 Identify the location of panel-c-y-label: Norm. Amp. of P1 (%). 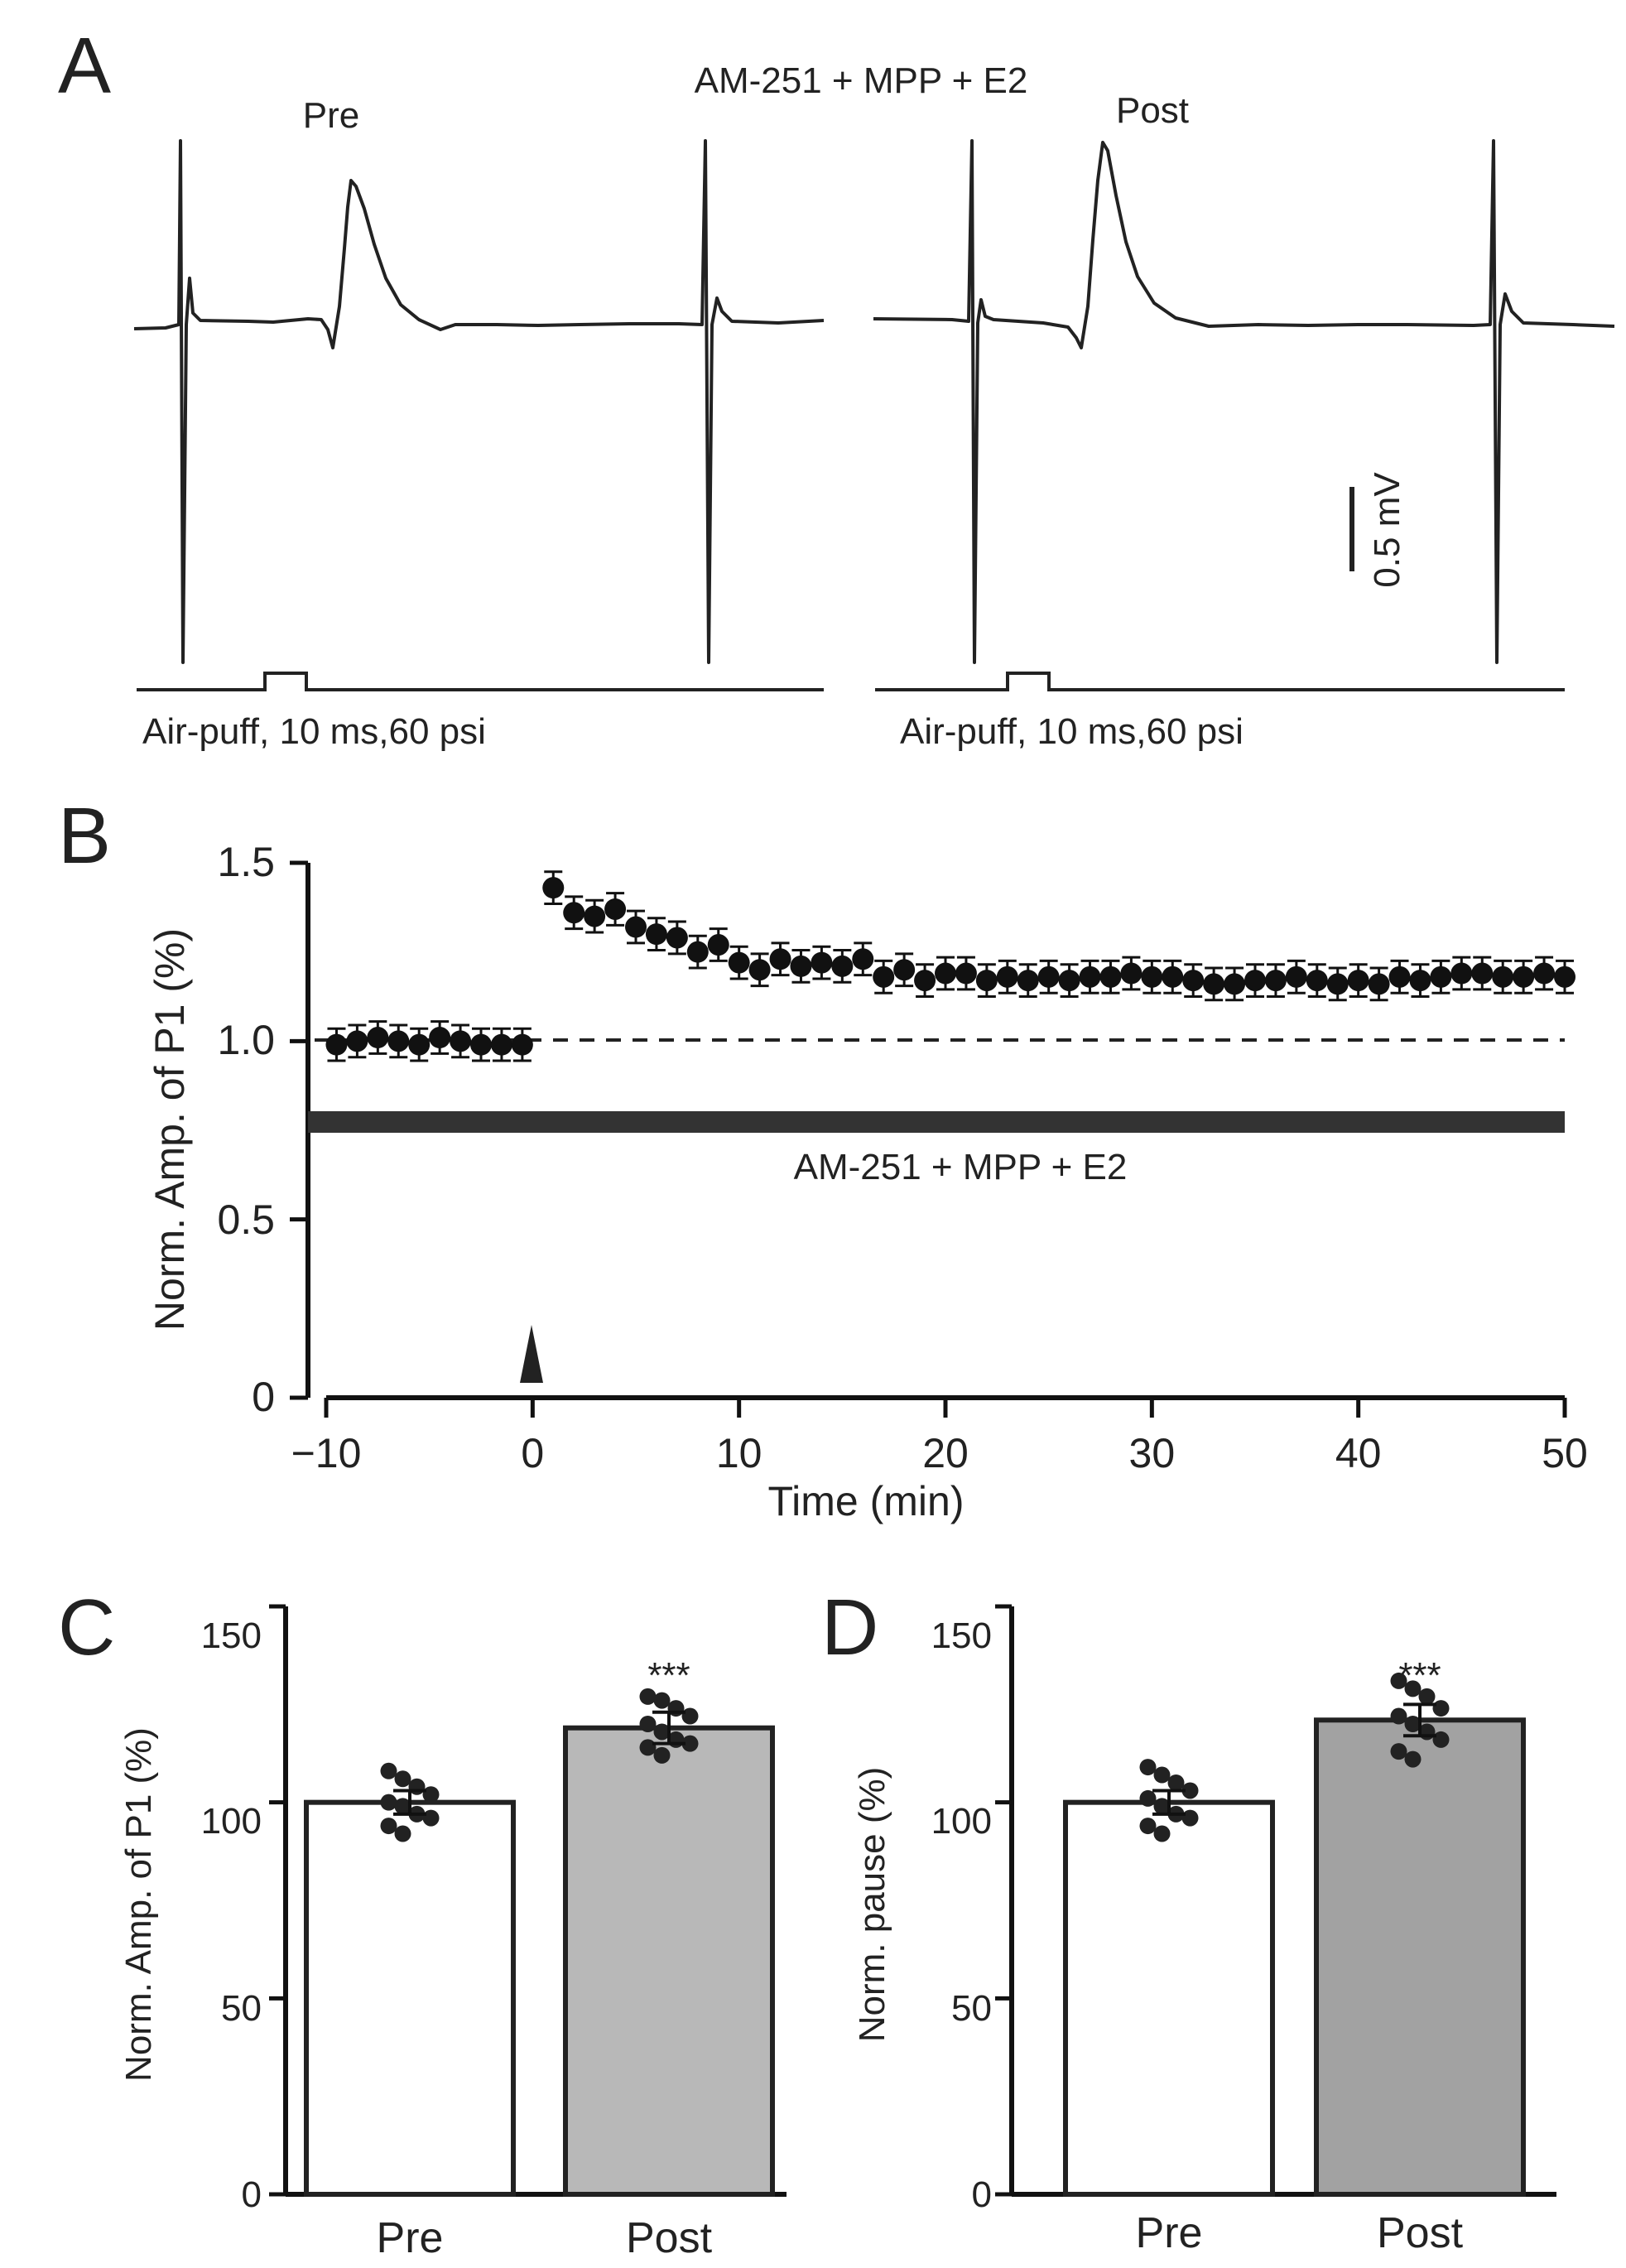
(138, 1904).